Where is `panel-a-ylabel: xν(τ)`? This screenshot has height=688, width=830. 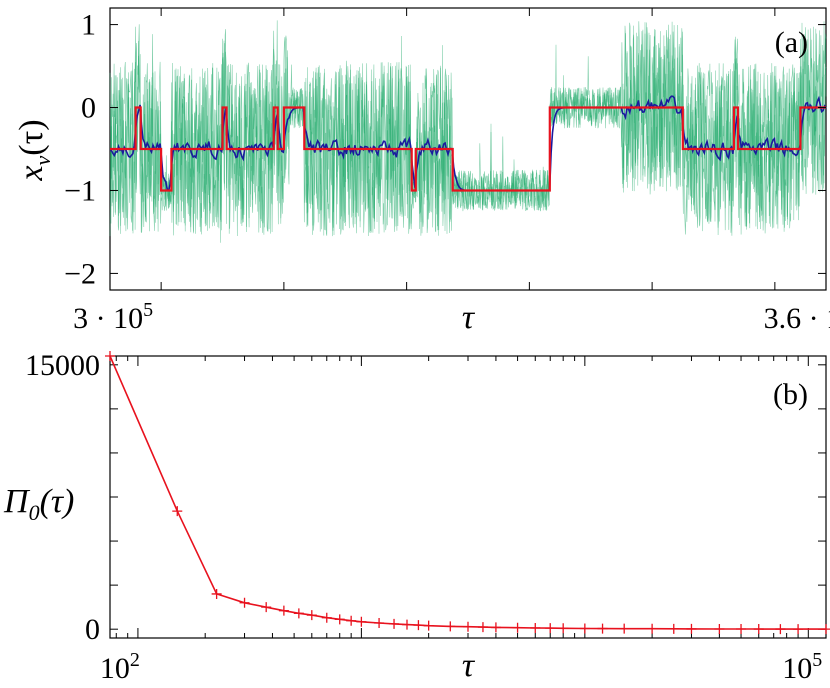
panel-a-ylabel: xν(τ) is located at coordinates (34, 150).